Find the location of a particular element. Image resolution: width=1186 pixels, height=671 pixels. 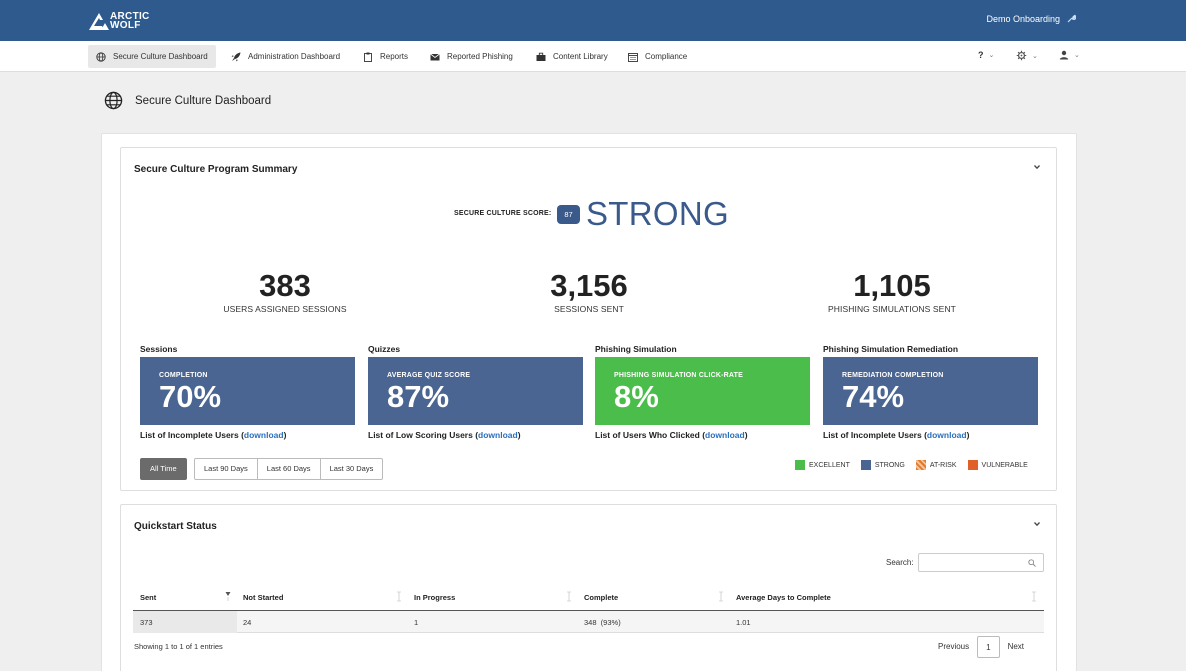

search-input is located at coordinates (981, 562).